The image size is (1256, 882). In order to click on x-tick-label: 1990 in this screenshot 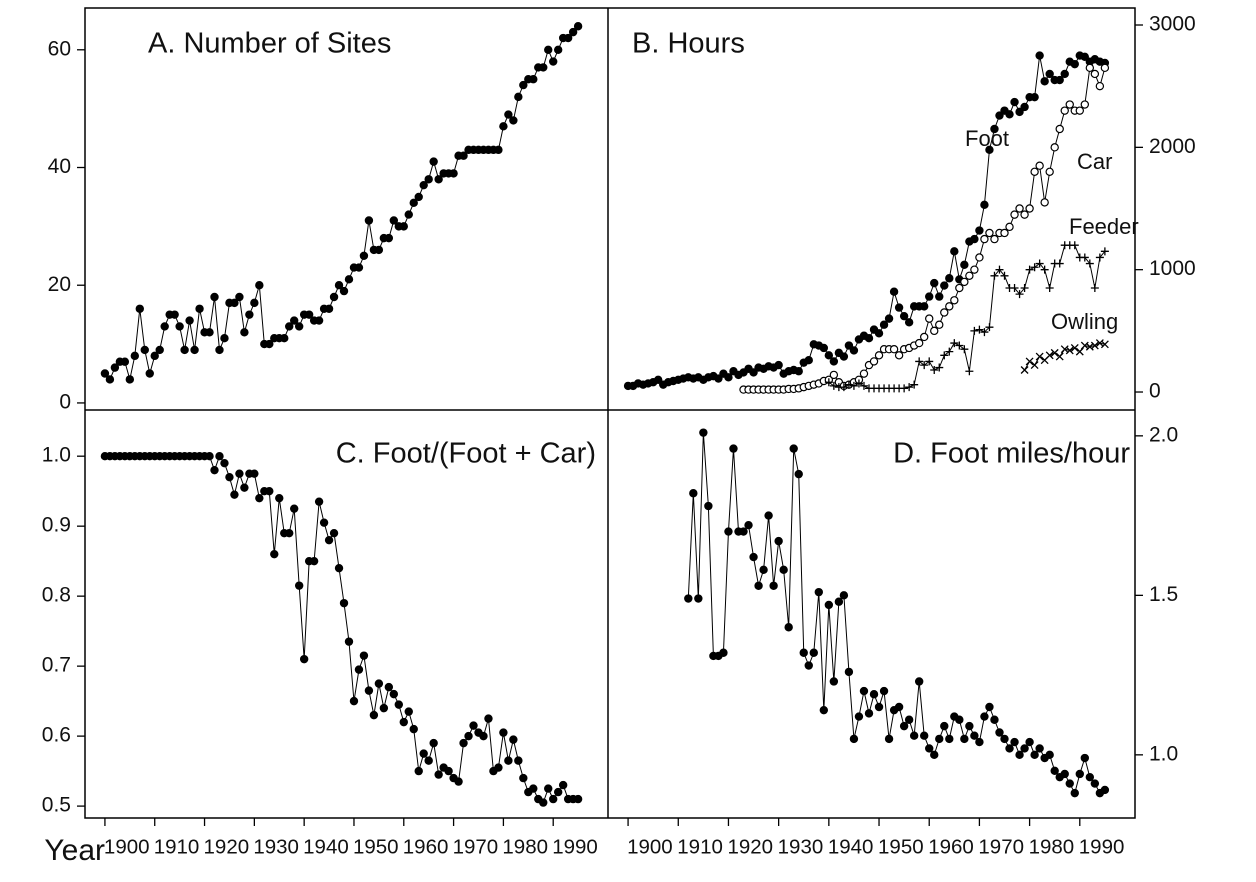, I will do `click(1102, 846)`.